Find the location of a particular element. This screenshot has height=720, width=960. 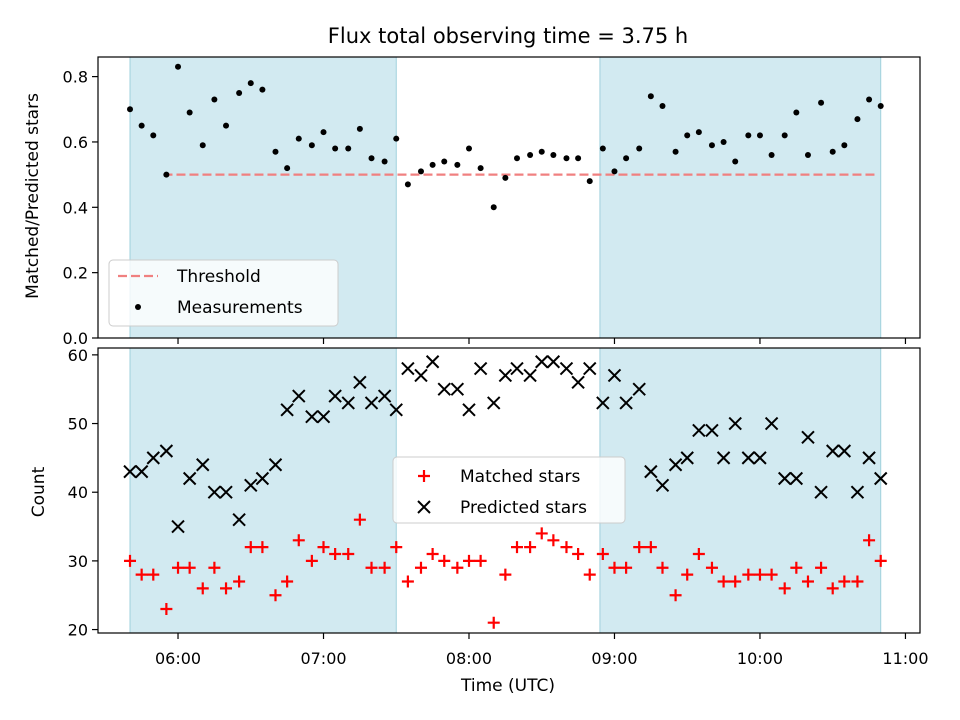

y-tick-label: 0.4 is located at coordinates (75, 207).